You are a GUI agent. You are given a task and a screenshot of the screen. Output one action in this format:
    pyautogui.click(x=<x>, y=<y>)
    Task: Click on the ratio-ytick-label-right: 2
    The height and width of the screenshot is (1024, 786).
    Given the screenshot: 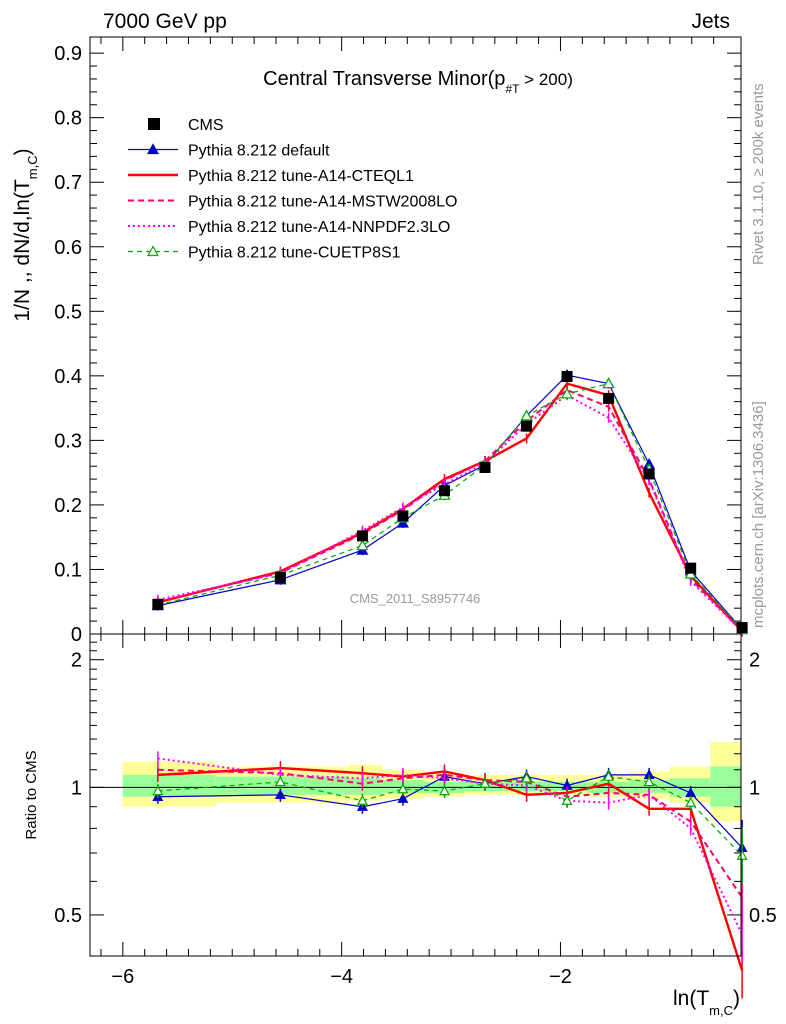 What is the action you would take?
    pyautogui.click(x=754, y=661)
    